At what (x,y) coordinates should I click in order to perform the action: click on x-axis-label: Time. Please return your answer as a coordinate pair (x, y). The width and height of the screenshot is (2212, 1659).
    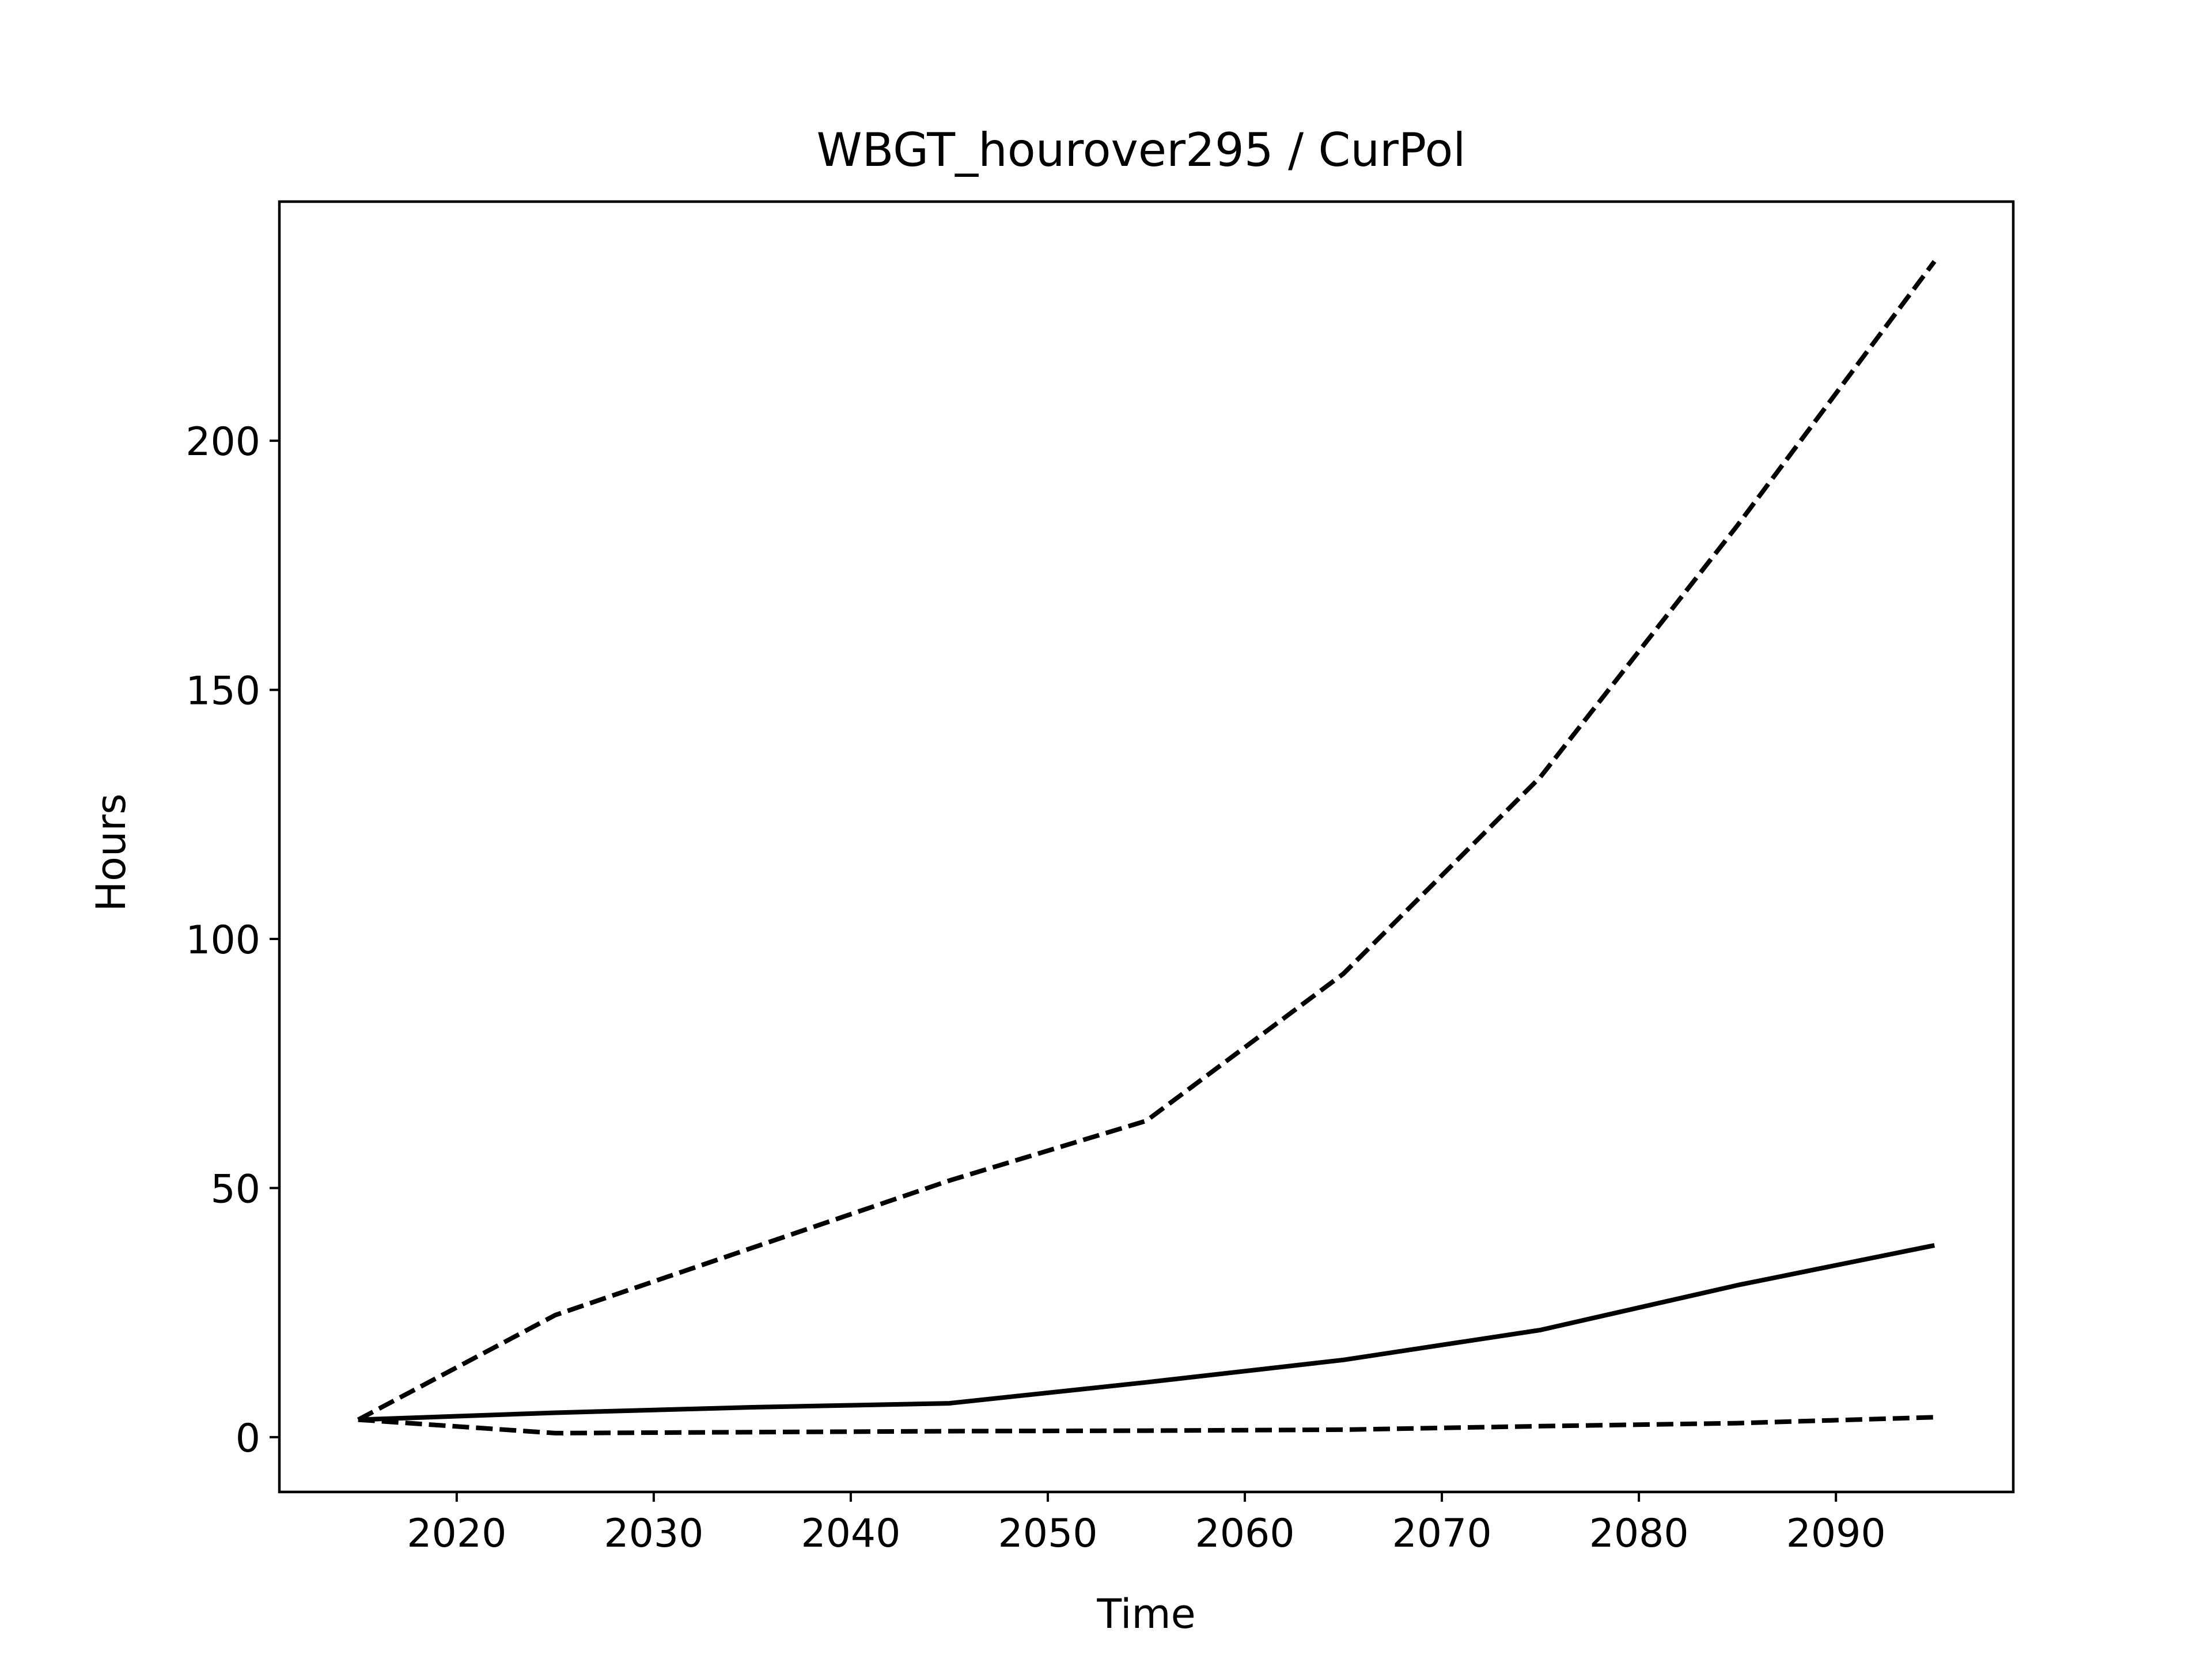
    Looking at the image, I should click on (1145, 1614).